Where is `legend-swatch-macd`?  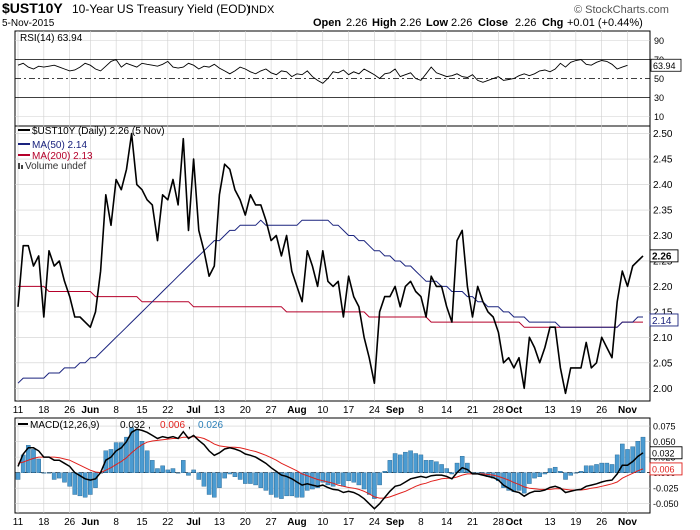
legend-swatch-macd is located at coordinates (23, 424).